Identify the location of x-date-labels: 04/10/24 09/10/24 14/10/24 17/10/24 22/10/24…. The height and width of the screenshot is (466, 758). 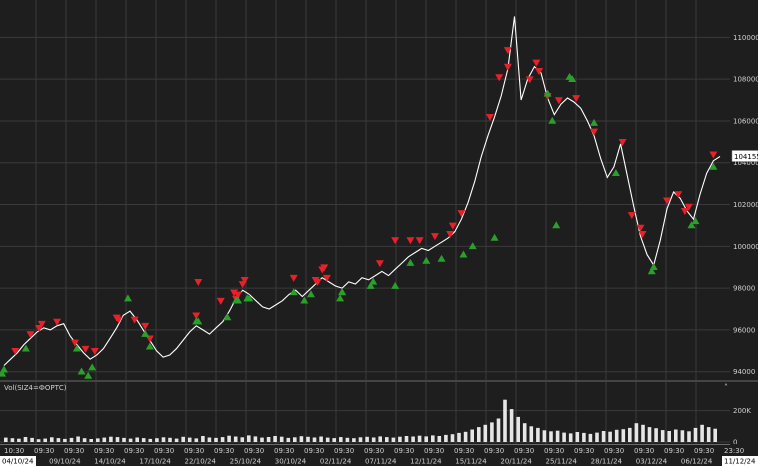
(379, 461).